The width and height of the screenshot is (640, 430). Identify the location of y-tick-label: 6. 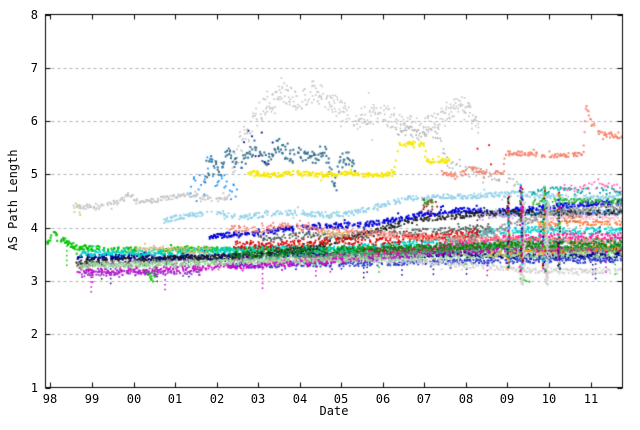
(34, 121).